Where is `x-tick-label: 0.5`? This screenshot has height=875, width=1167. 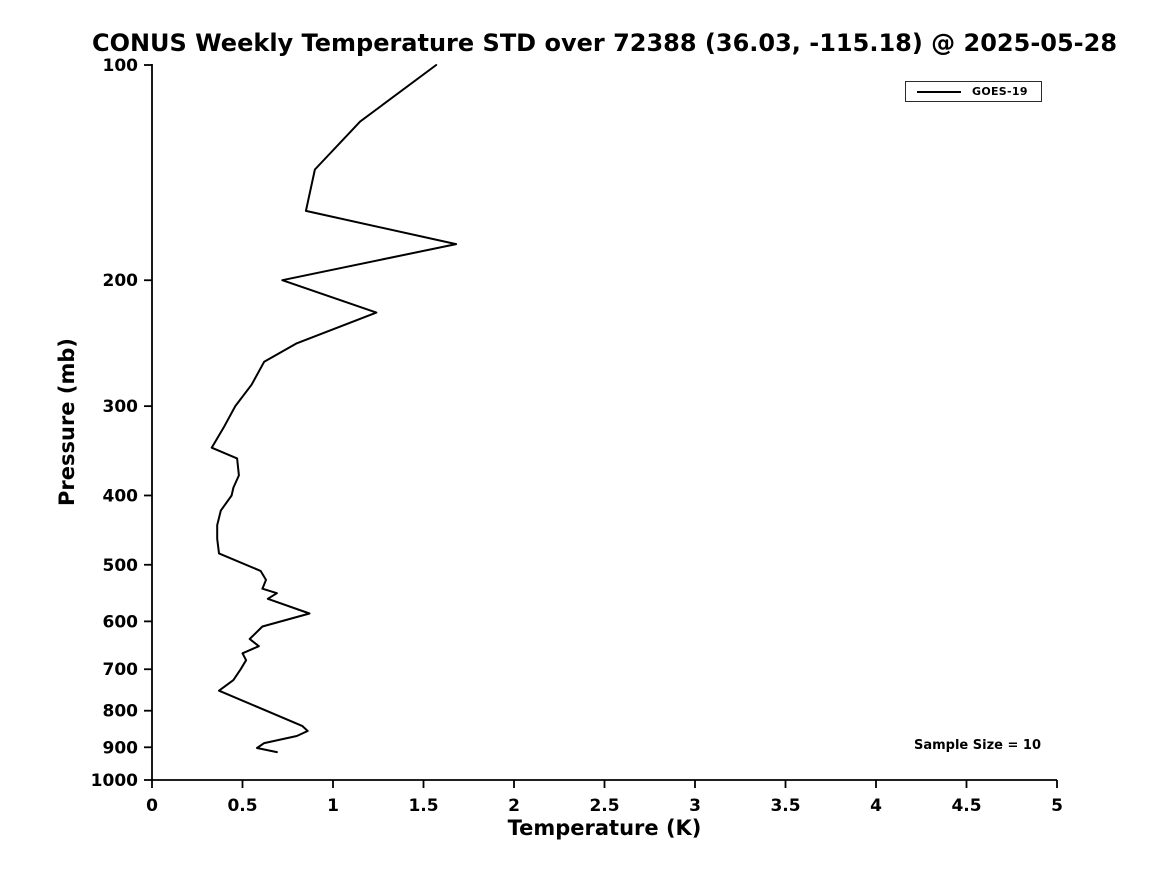
x-tick-label: 0.5 is located at coordinates (242, 806).